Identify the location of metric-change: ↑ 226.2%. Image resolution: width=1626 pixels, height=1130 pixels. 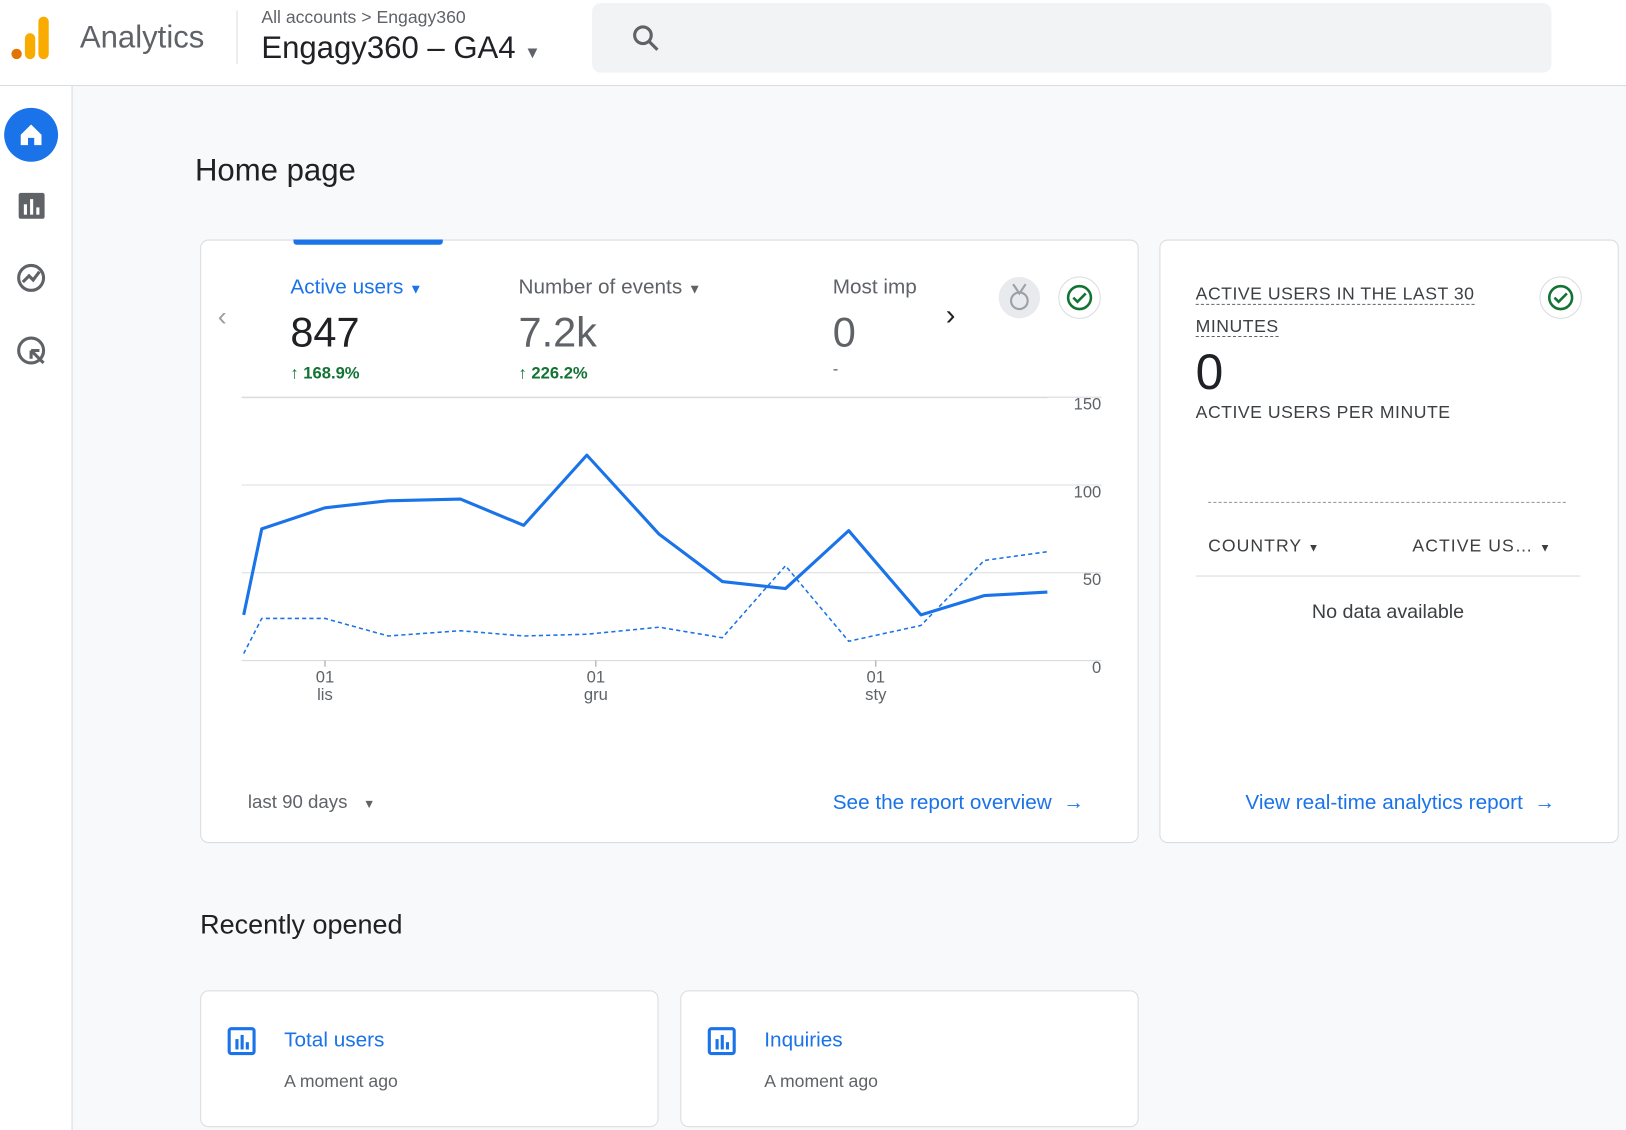
(553, 374).